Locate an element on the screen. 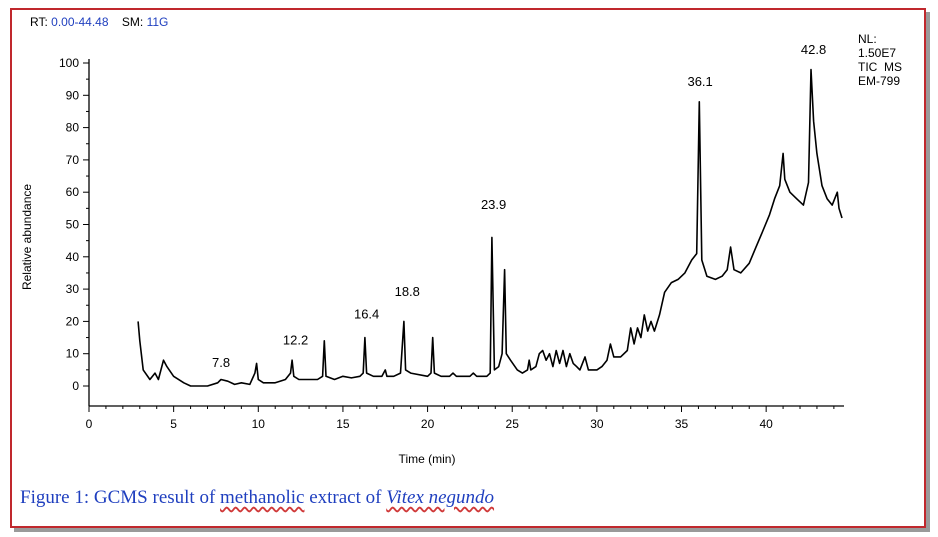 The width and height of the screenshot is (938, 537). x-tick-label: 0 is located at coordinates (89, 424).